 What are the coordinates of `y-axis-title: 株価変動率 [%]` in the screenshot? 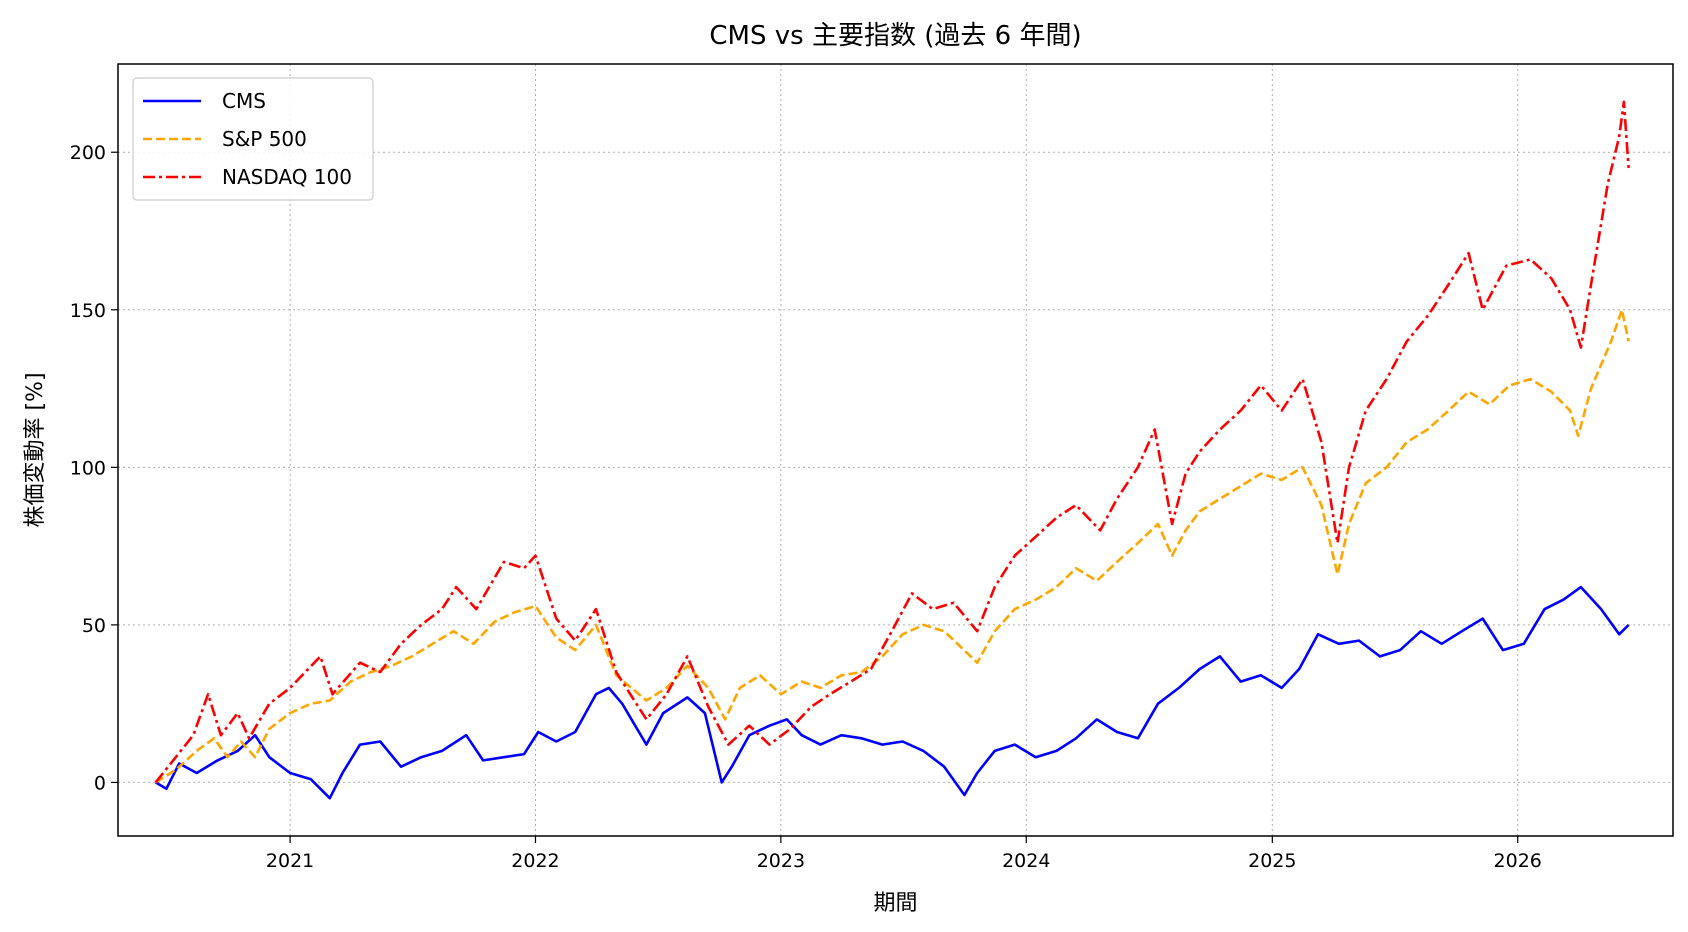 It's located at (35, 449).